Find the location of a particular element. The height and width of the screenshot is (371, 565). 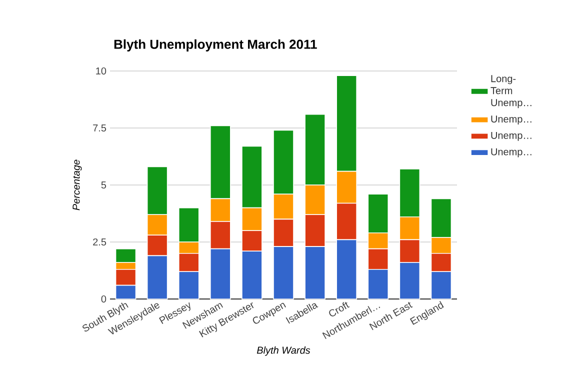

chart-title: Blyth Unemployment March 2011 is located at coordinates (215, 45).